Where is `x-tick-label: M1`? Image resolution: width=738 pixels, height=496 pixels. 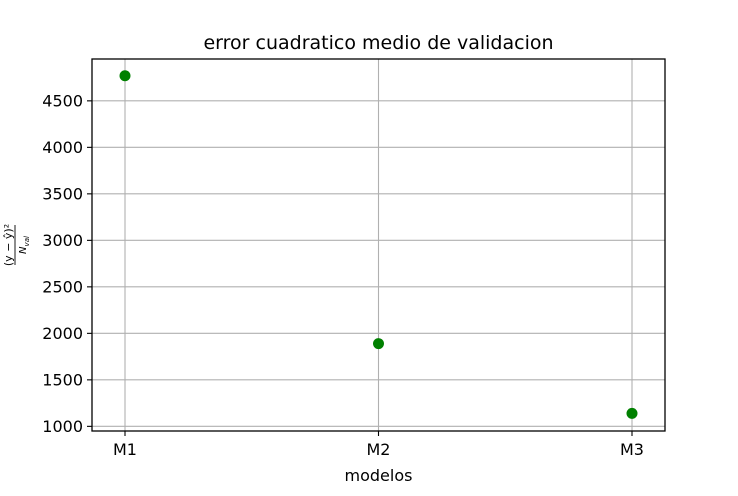 x-tick-label: M1 is located at coordinates (125, 449).